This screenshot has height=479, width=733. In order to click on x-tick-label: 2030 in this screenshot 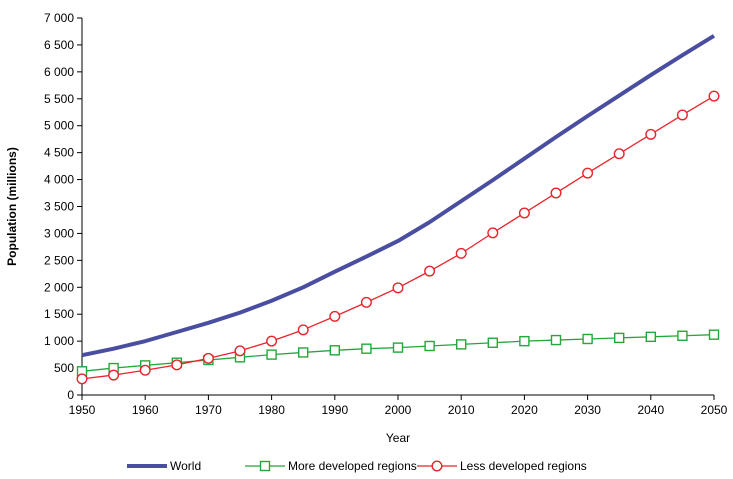, I will do `click(587, 410)`.